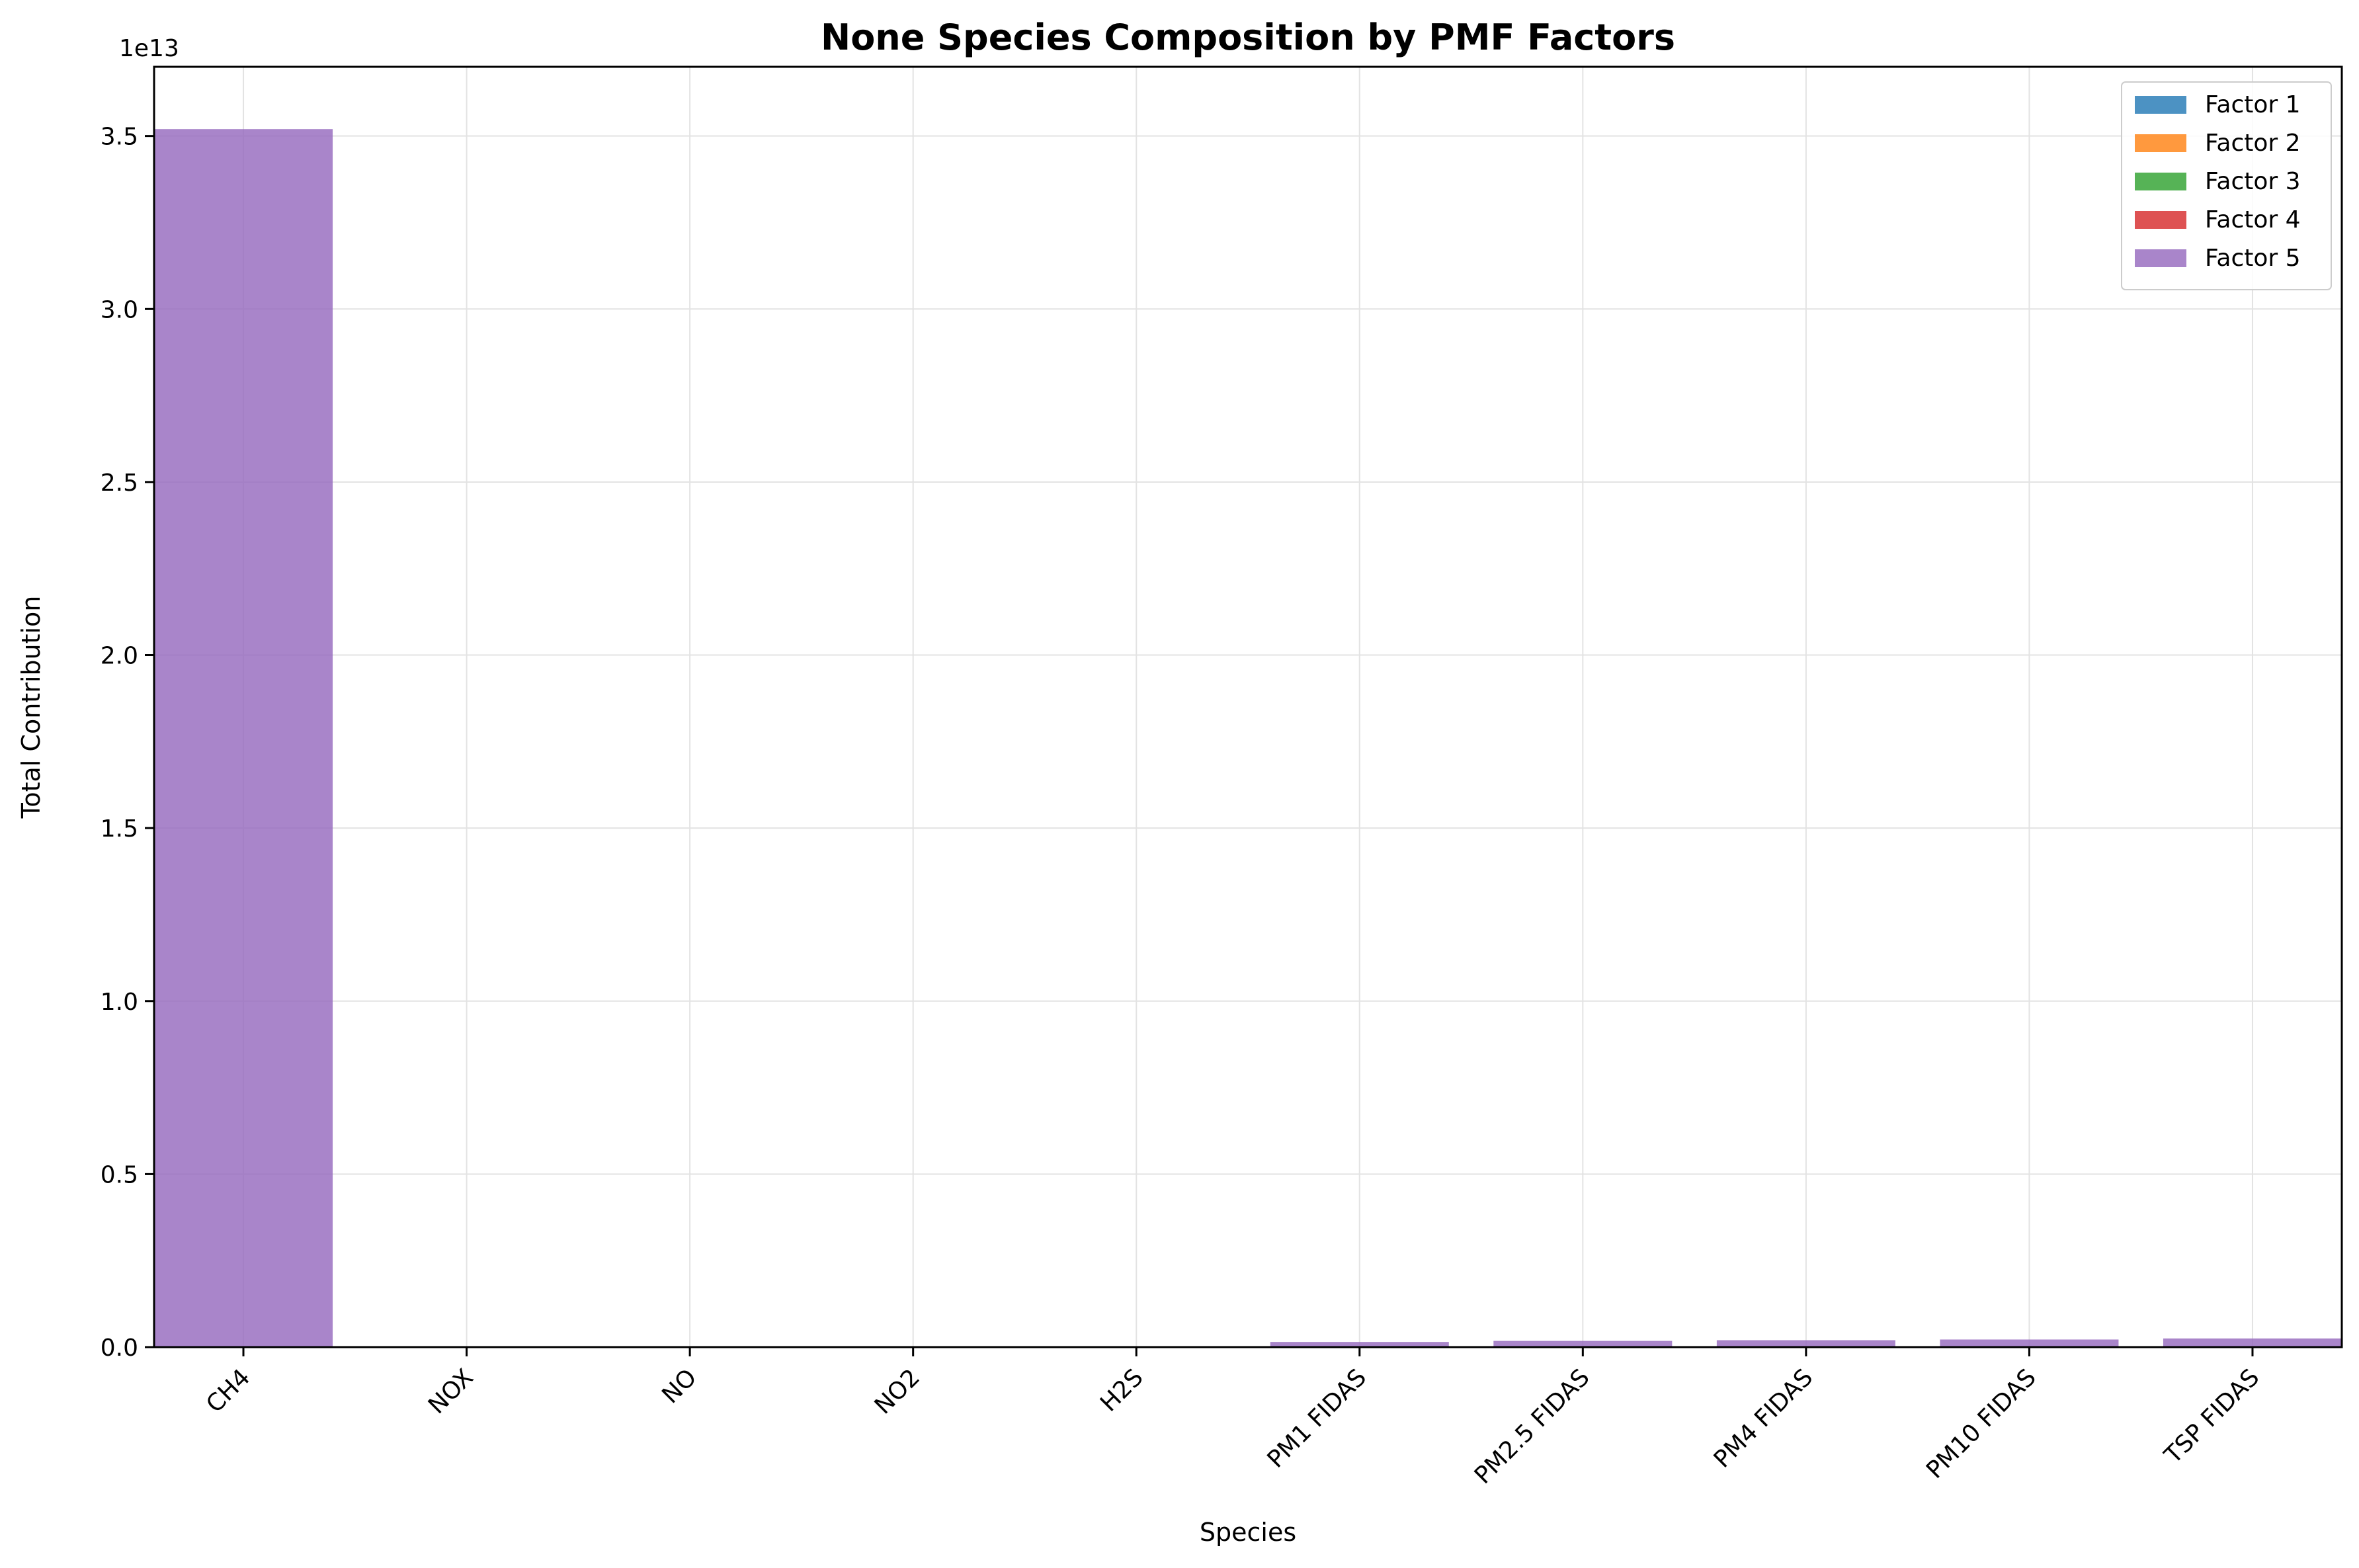  What do you see at coordinates (2253, 143) in the screenshot?
I see `legend-label: Factor 2` at bounding box center [2253, 143].